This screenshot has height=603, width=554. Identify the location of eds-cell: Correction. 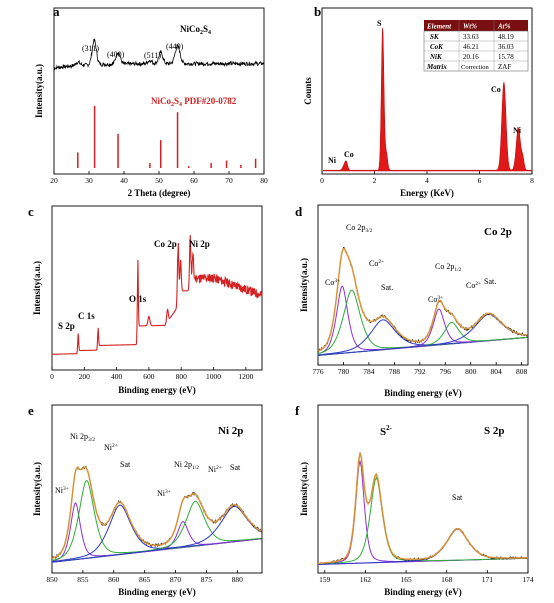
(475, 67).